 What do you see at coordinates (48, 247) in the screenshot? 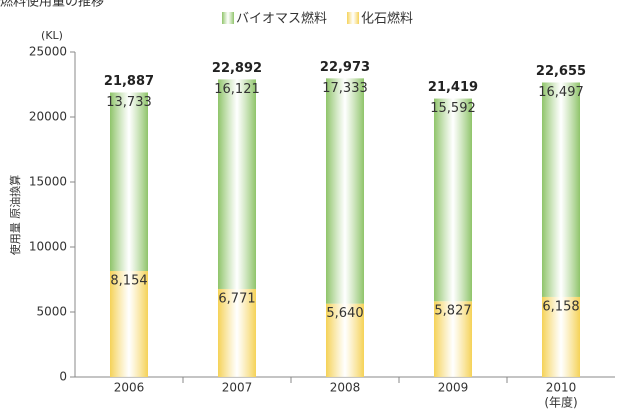
I see `y-tick-label: 10000` at bounding box center [48, 247].